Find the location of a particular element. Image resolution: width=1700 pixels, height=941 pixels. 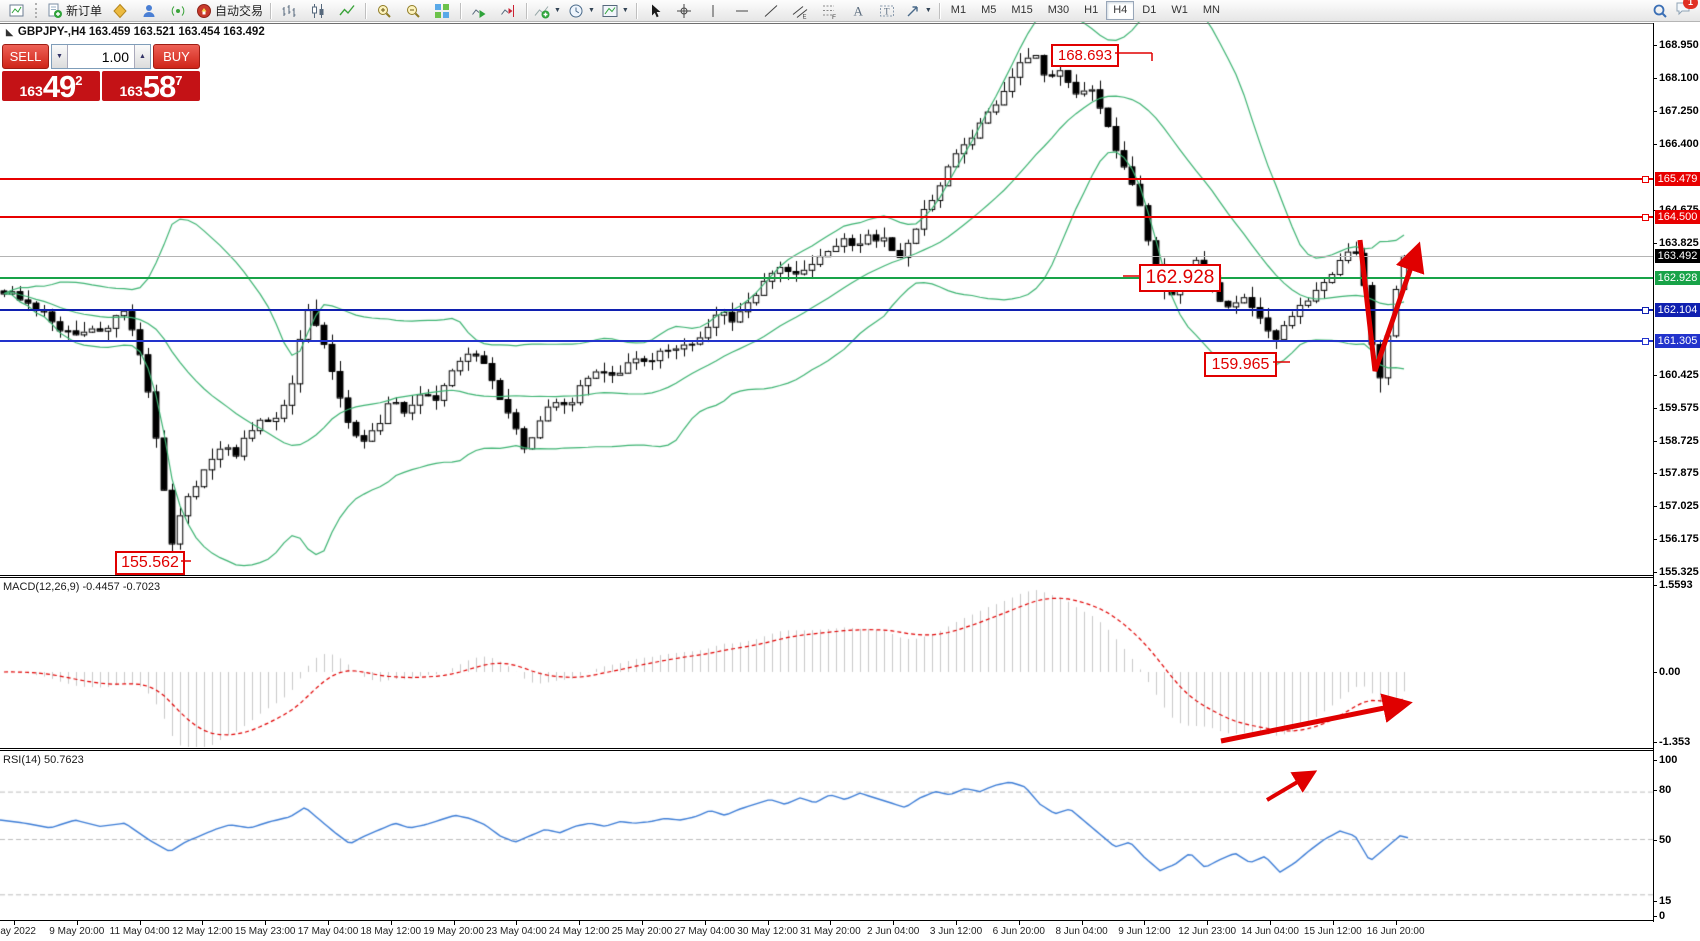

time-axis-label: 19 May 20:00 is located at coordinates (453, 931).